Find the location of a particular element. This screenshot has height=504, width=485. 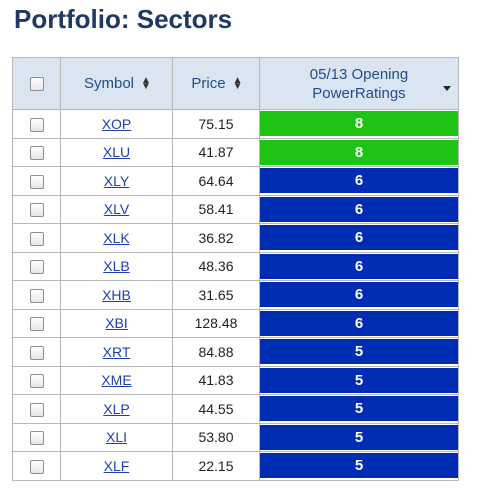

powerratings-column-header: 05/13 Opening PowerRatings is located at coordinates (359, 83).